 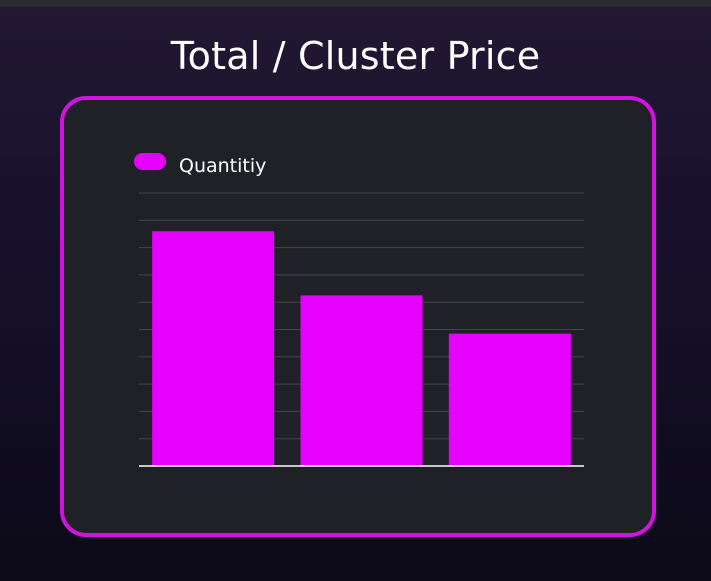 What do you see at coordinates (355, 56) in the screenshot?
I see `page-title: Total / Cluster Price` at bounding box center [355, 56].